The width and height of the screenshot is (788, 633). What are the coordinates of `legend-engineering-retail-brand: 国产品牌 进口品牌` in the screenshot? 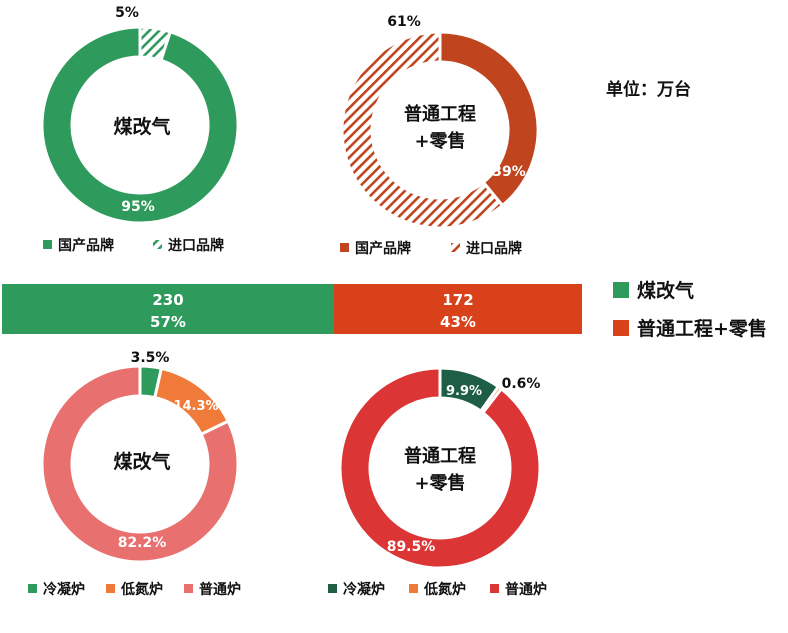 It's located at (431, 248).